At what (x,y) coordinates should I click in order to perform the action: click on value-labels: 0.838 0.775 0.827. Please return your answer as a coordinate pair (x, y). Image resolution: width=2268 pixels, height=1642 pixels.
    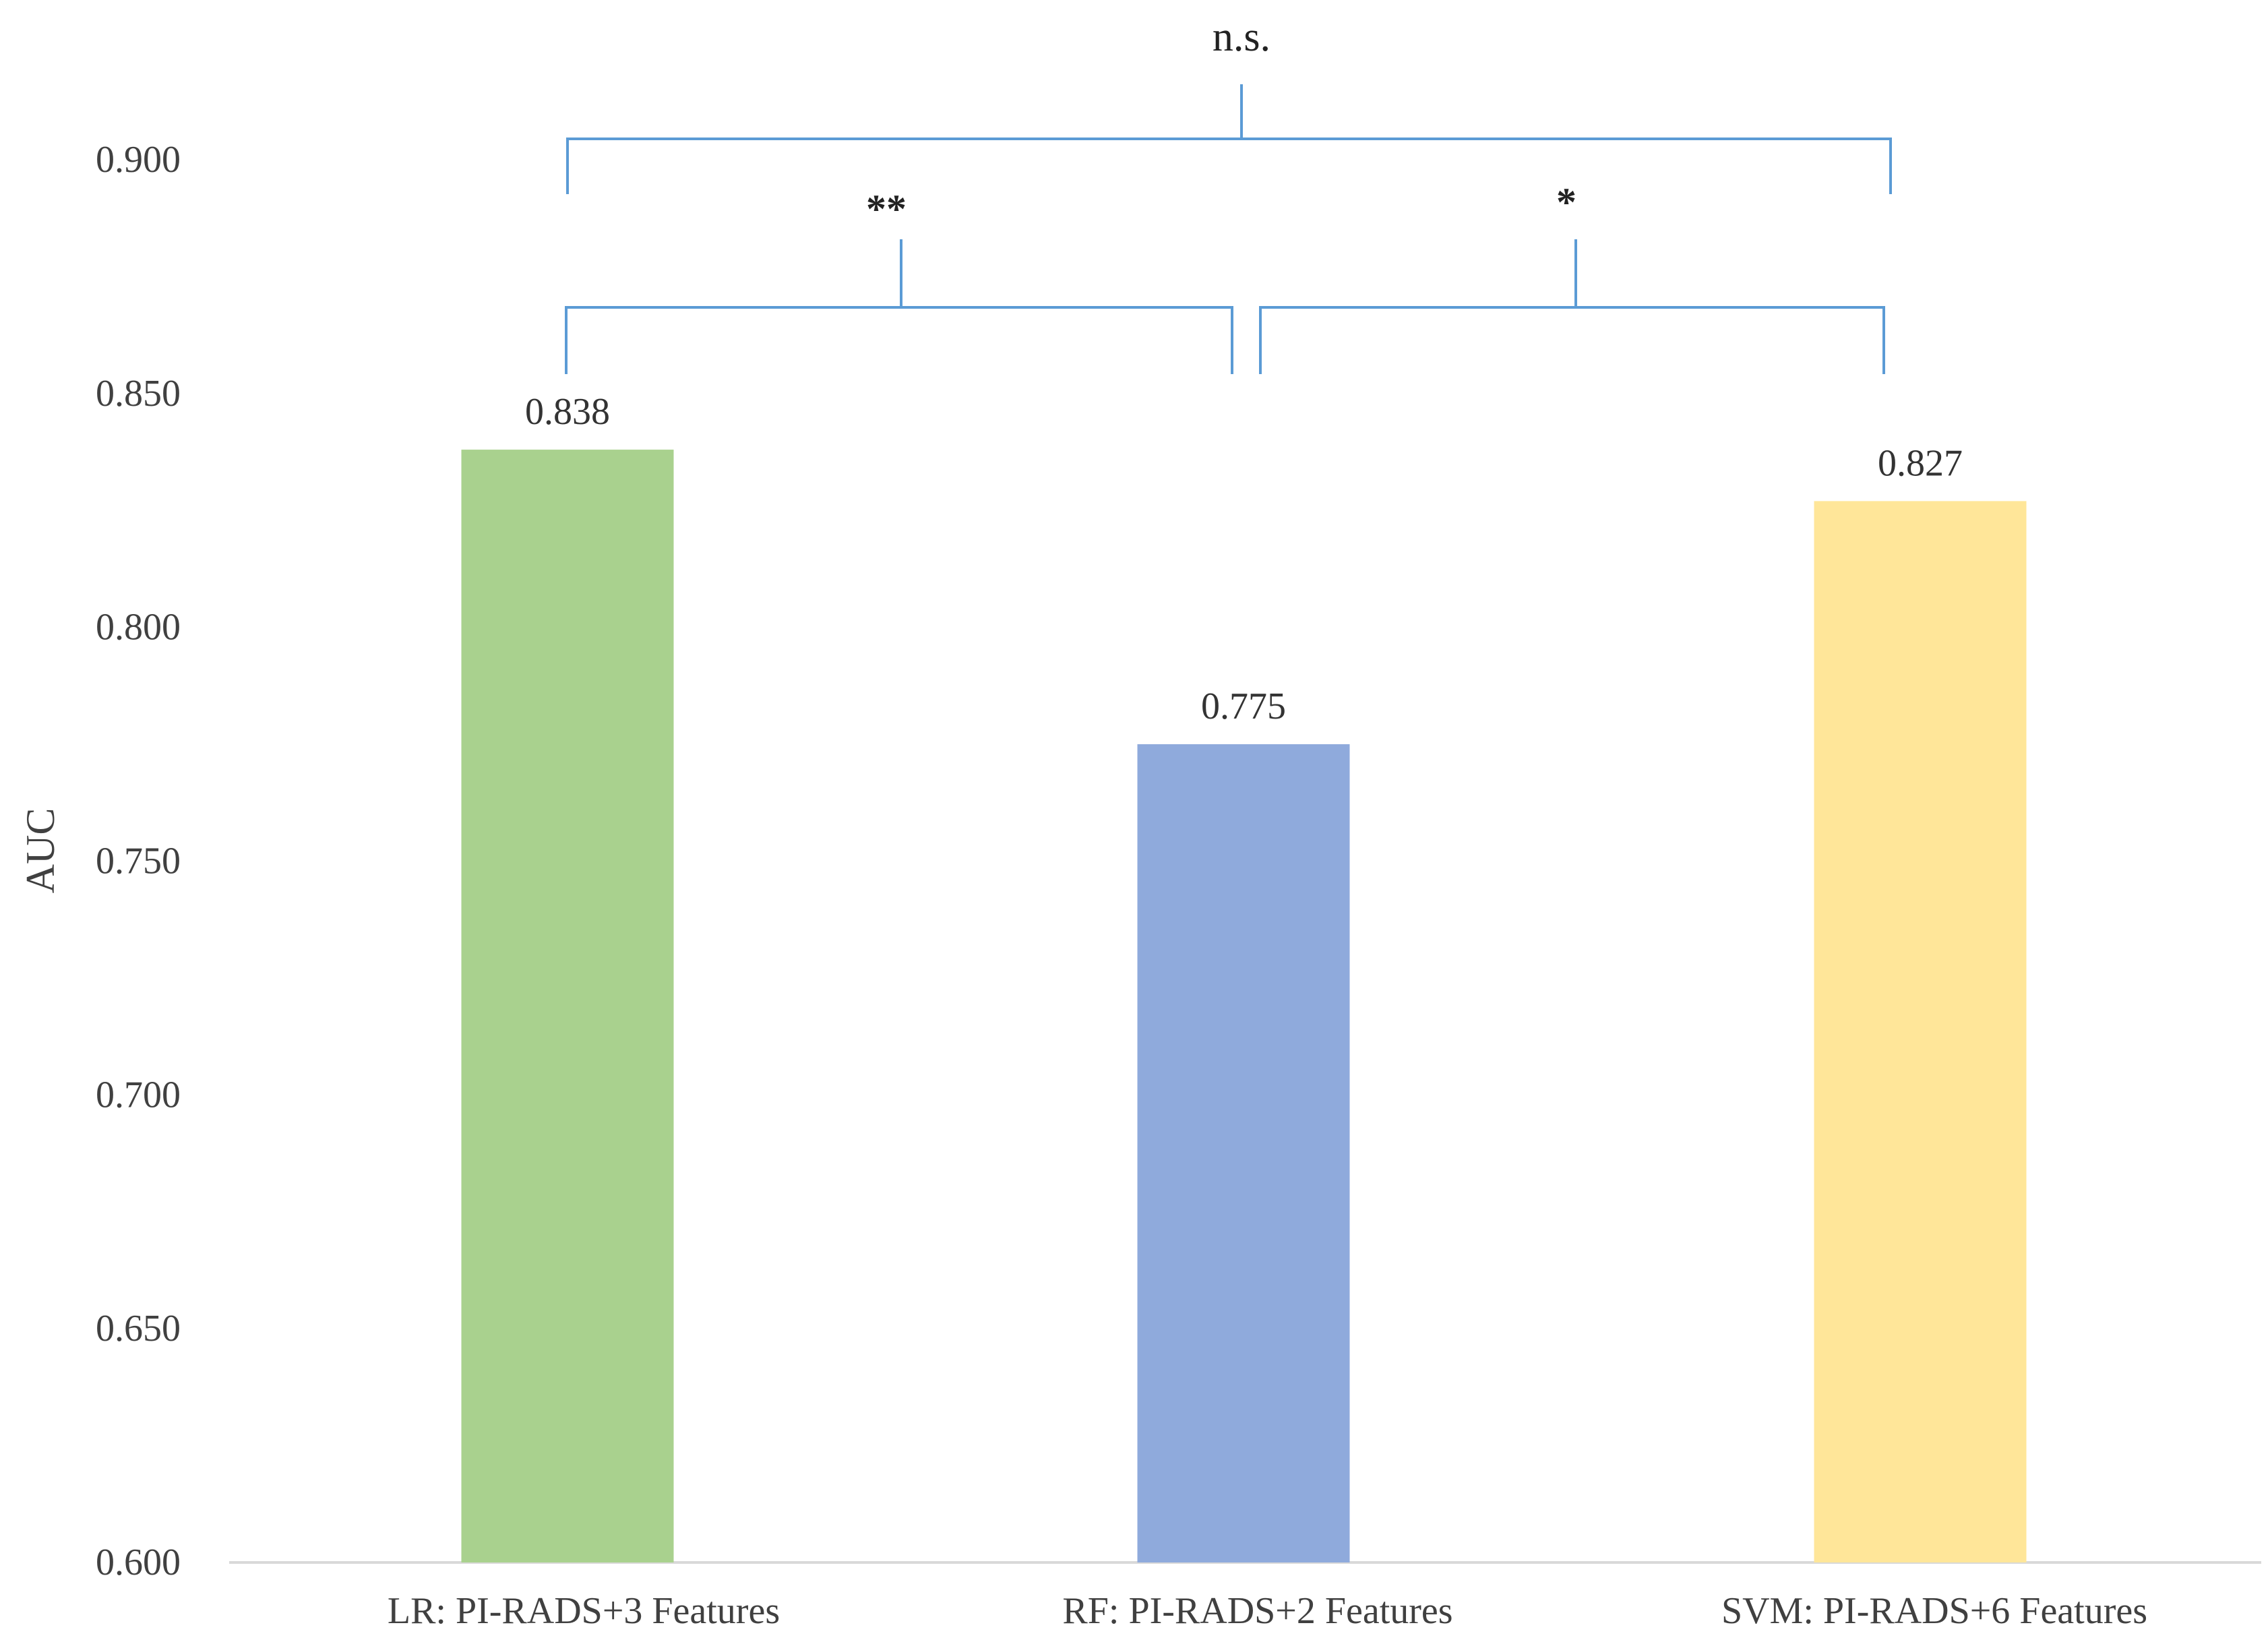
    Looking at the image, I should click on (1244, 559).